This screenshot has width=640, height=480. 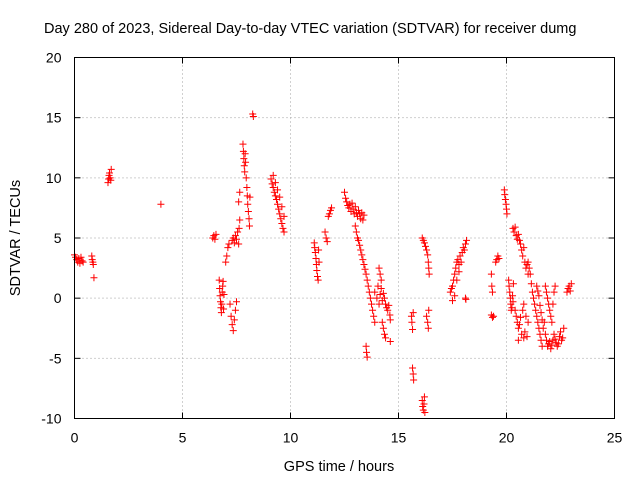 What do you see at coordinates (58, 298) in the screenshot?
I see `y-tick-label: 0` at bounding box center [58, 298].